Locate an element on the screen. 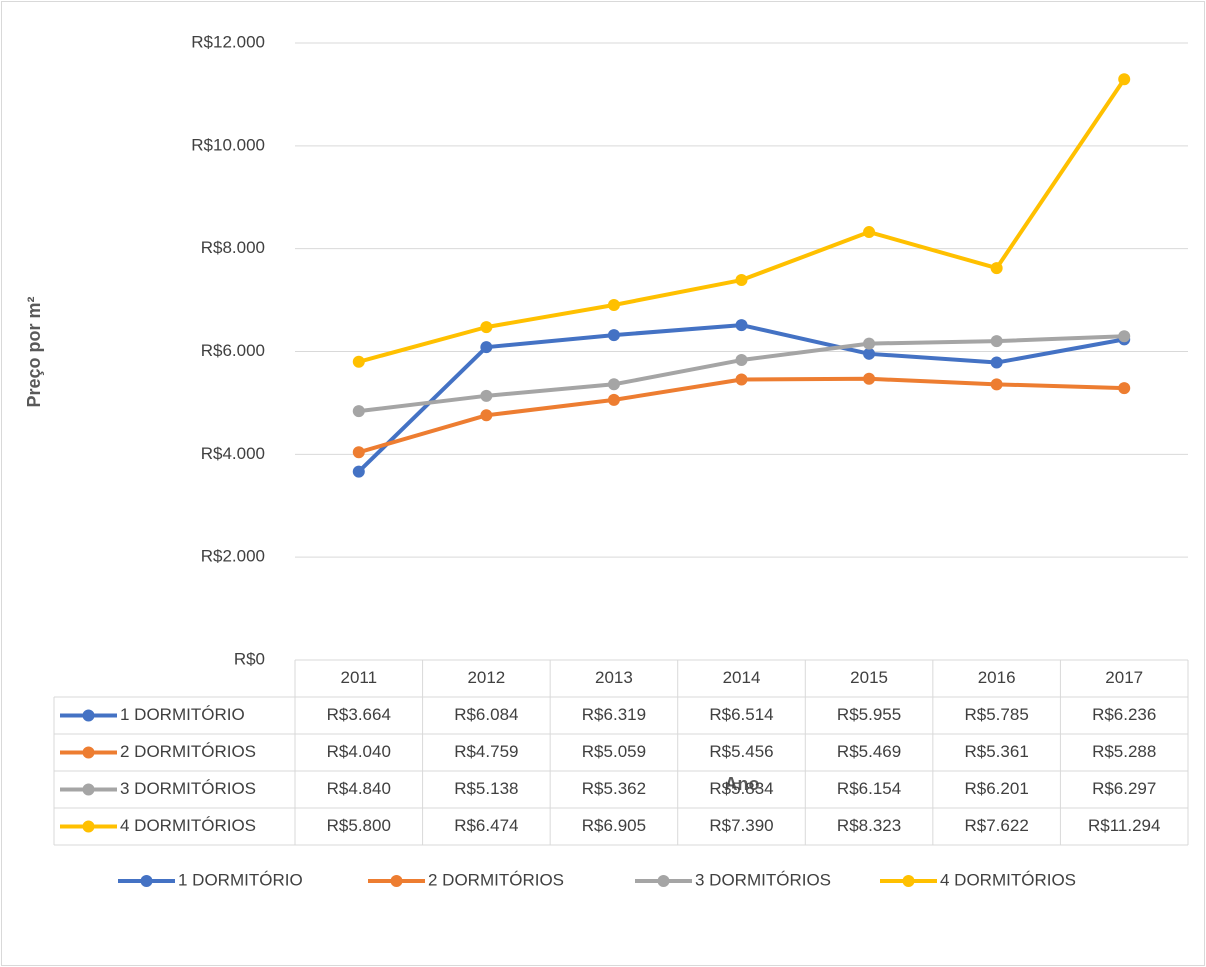 The image size is (1206, 967). table-value: R$6.084 is located at coordinates (486, 714).